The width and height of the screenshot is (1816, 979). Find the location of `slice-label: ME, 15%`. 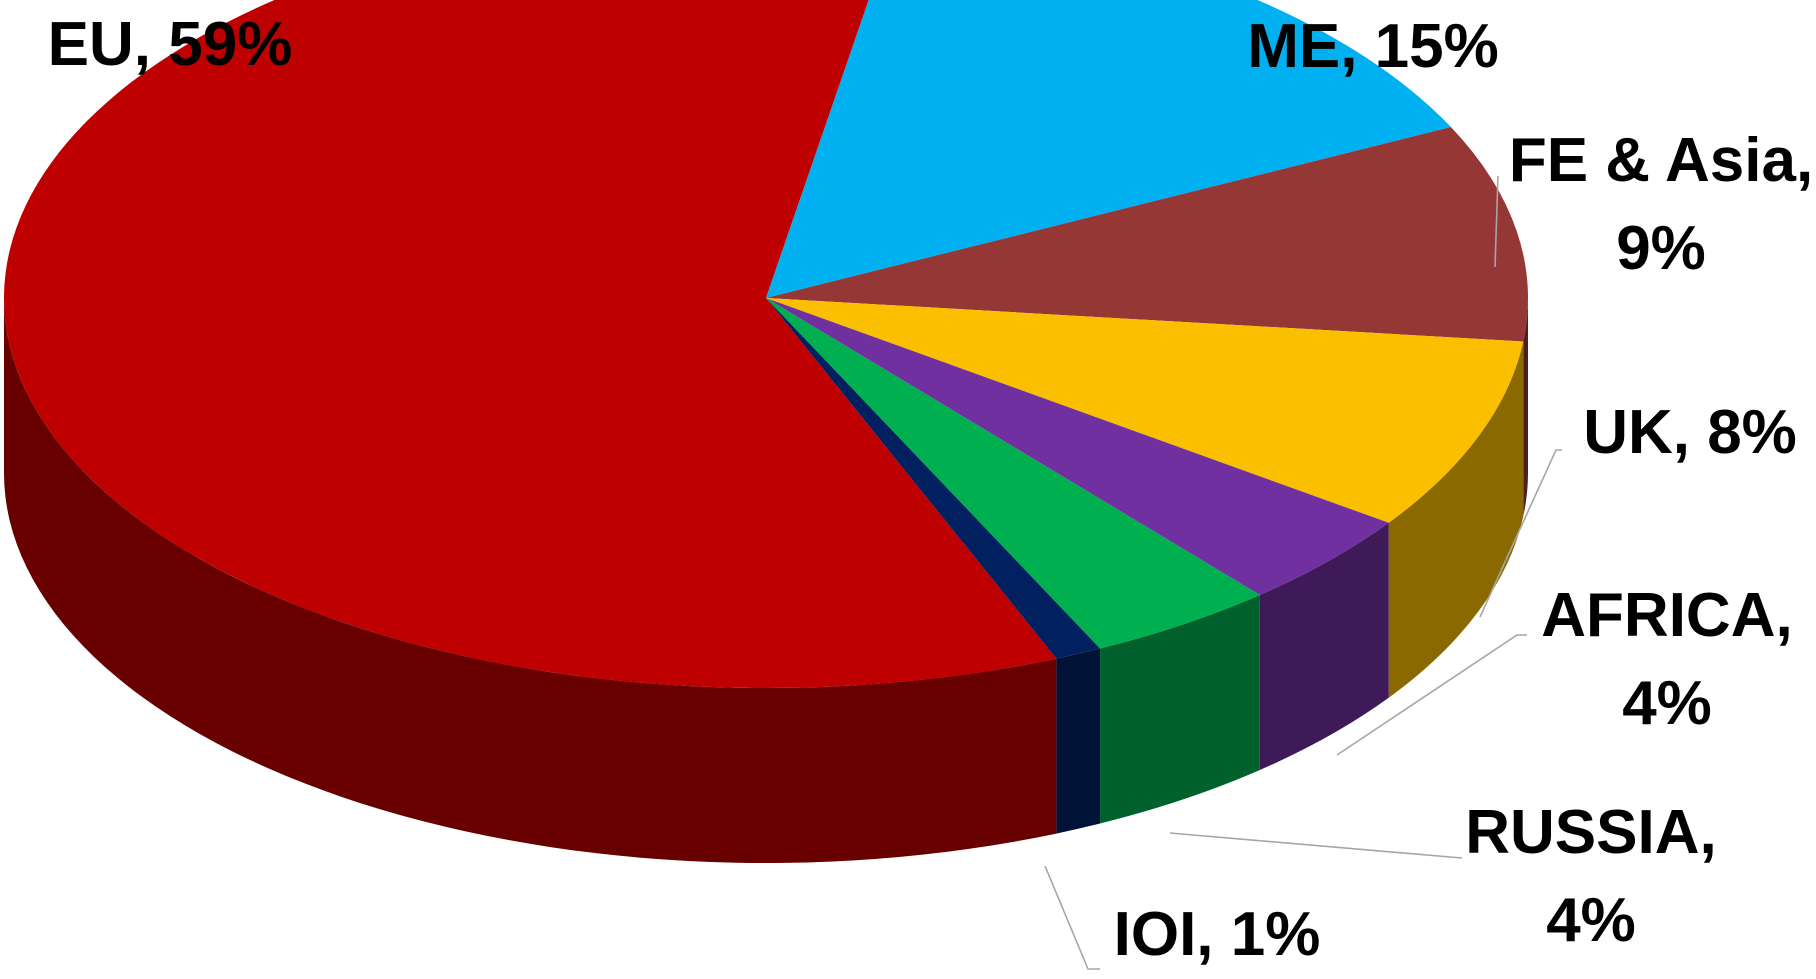

slice-label: ME, 15% is located at coordinates (1373, 46).